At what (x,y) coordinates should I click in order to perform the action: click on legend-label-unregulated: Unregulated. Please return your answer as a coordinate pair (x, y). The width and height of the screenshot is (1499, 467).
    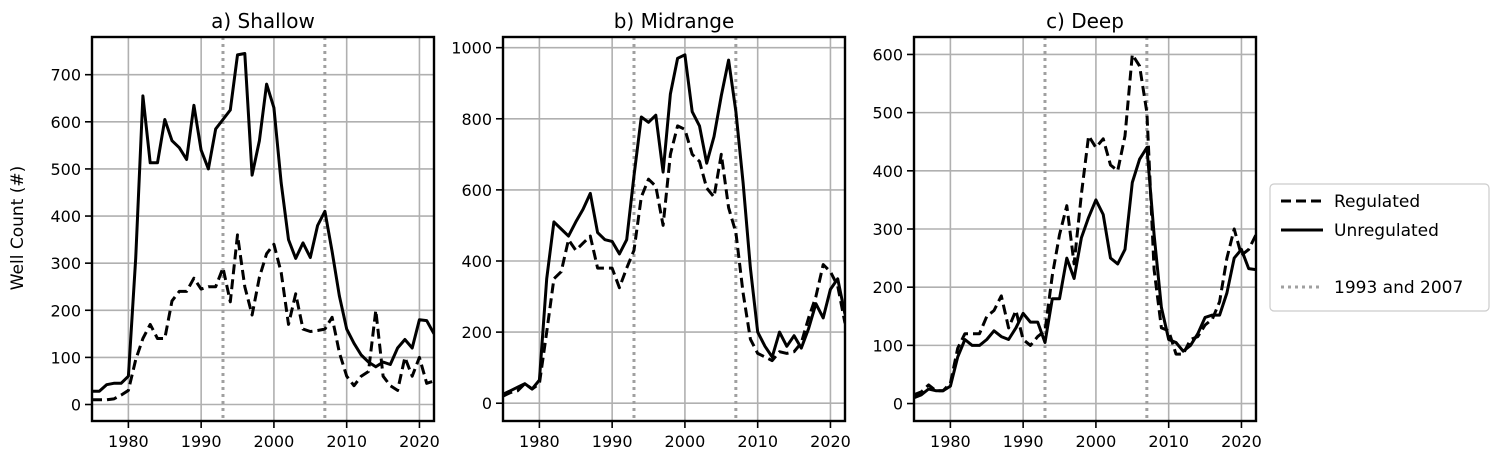
    Looking at the image, I should click on (1386, 231).